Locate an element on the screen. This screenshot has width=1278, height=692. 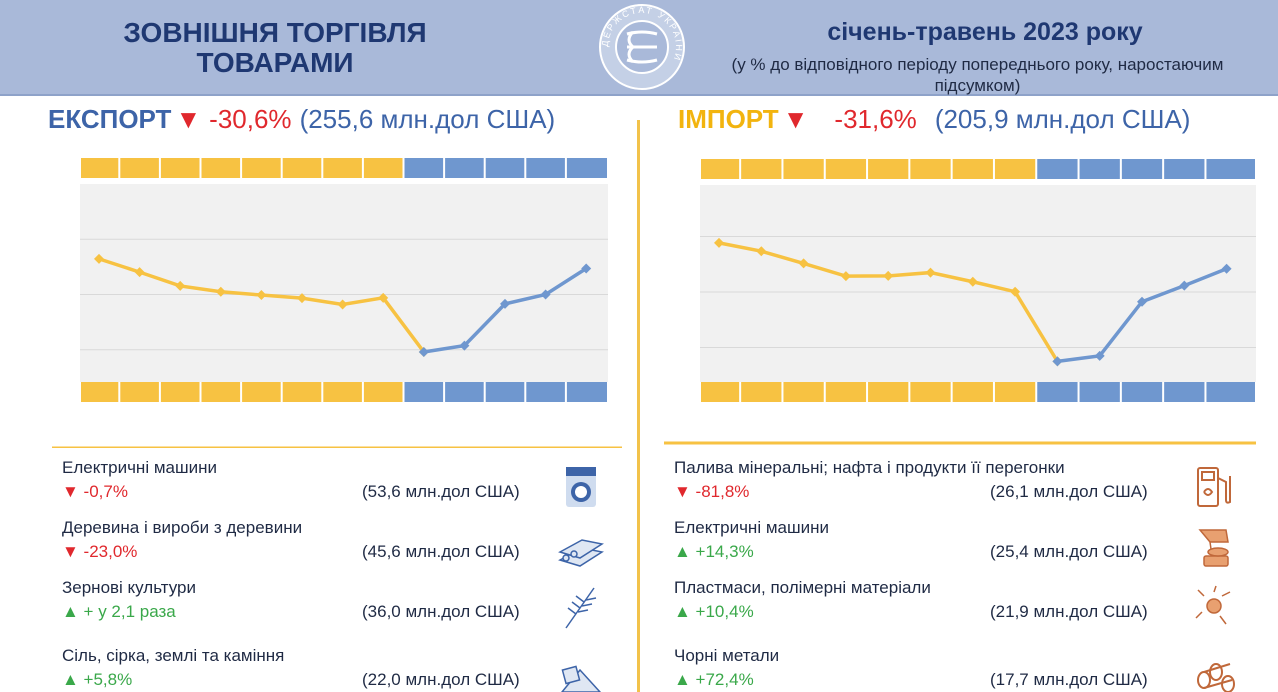
import-down-arrow-icon: ▼ is located at coordinates (795, 119).